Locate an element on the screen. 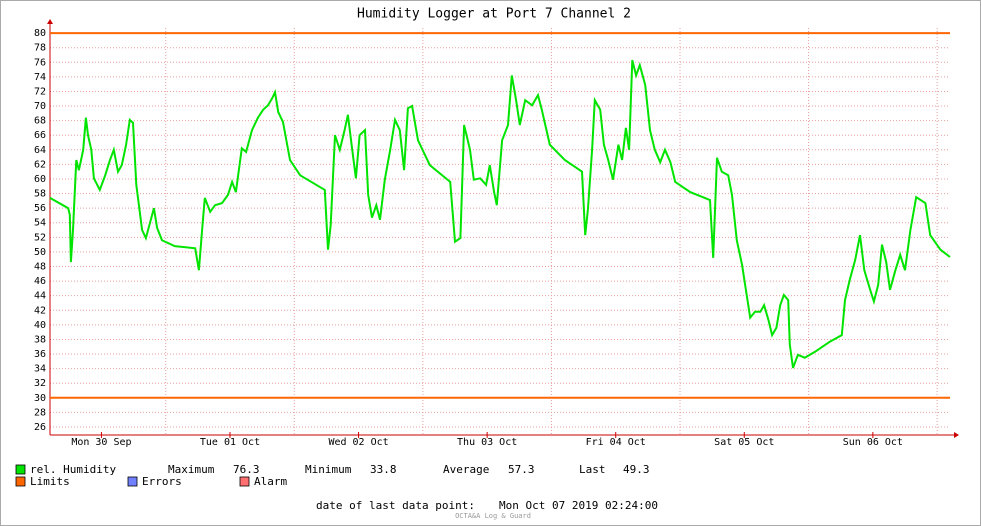 The width and height of the screenshot is (981, 526). y-tick-label: 34 is located at coordinates (40, 369).